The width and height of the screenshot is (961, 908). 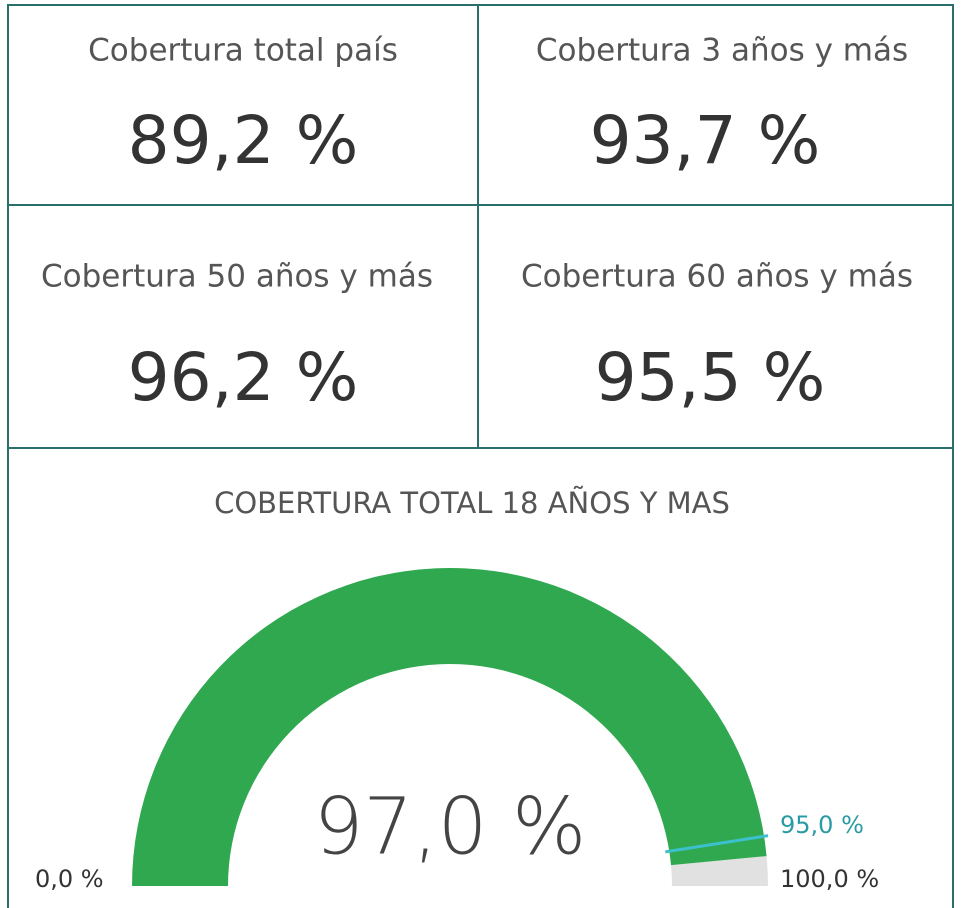 I want to click on card-label: Cobertura total país, so click(x=243, y=51).